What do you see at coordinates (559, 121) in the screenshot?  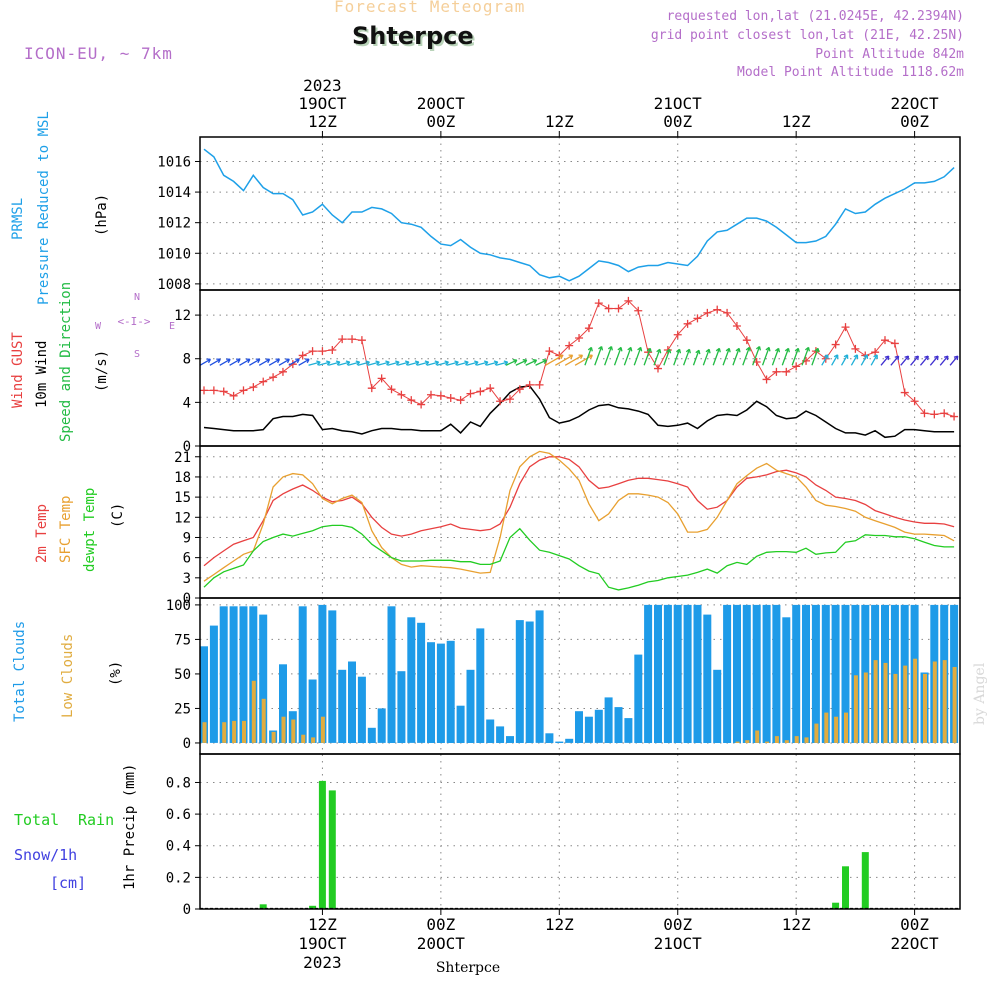 I see `top-time-label: 12Z` at bounding box center [559, 121].